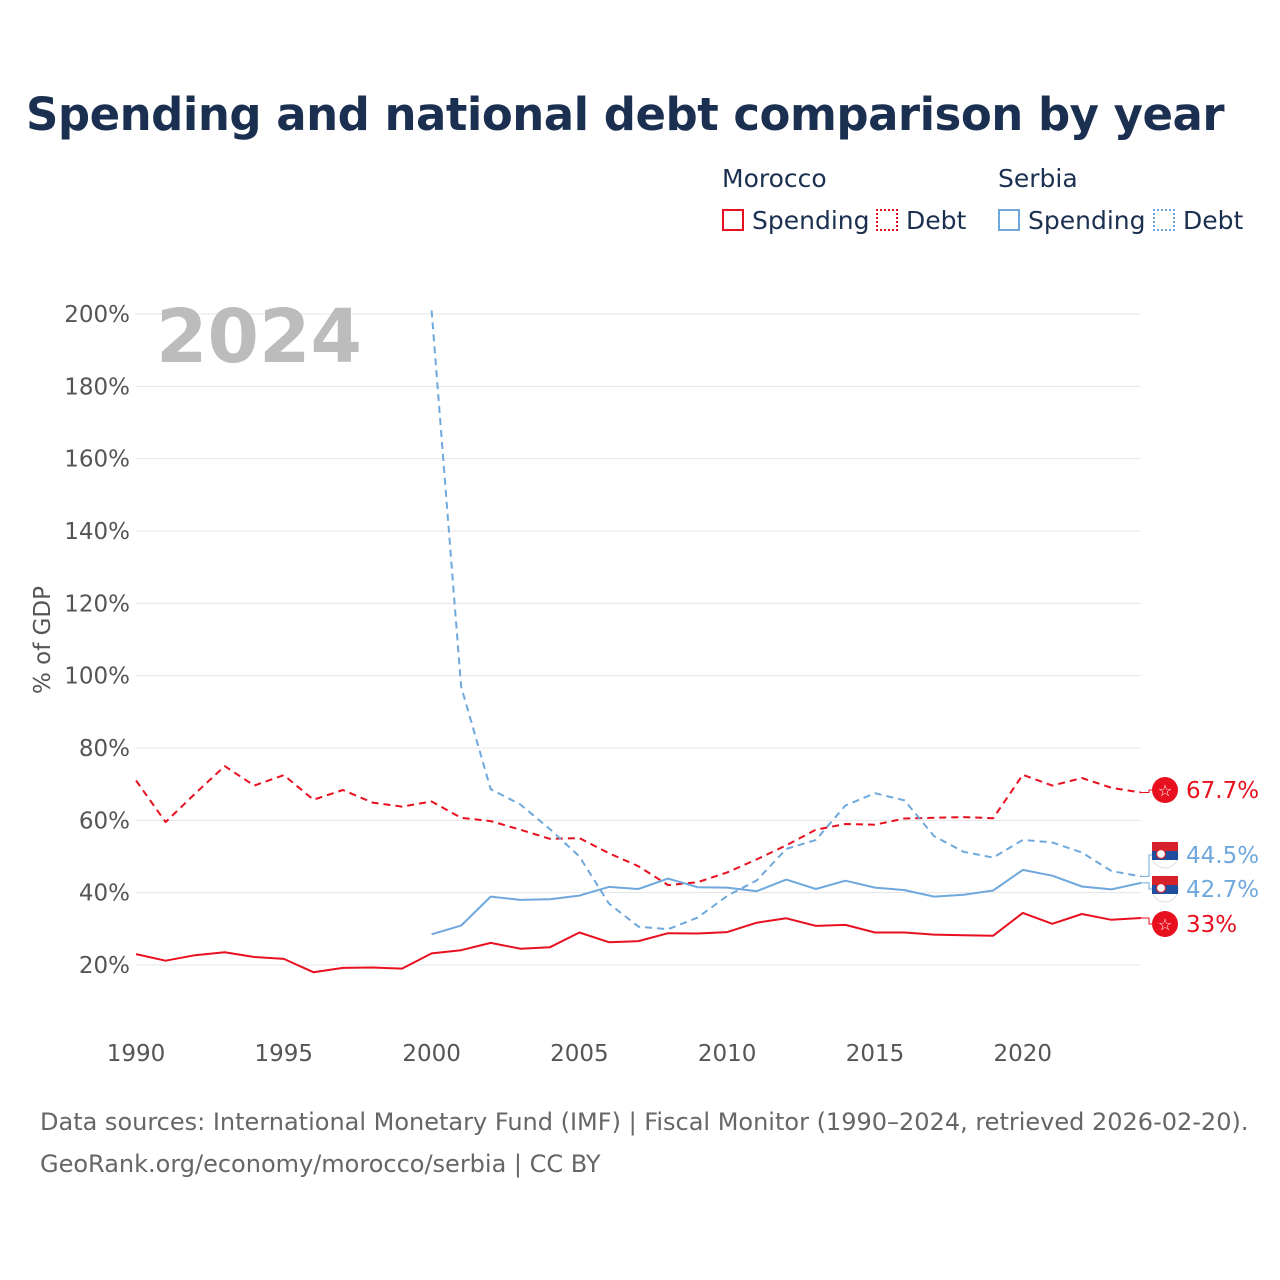 The height and width of the screenshot is (1280, 1280). I want to click on series-line-morocco-spending, so click(638, 942).